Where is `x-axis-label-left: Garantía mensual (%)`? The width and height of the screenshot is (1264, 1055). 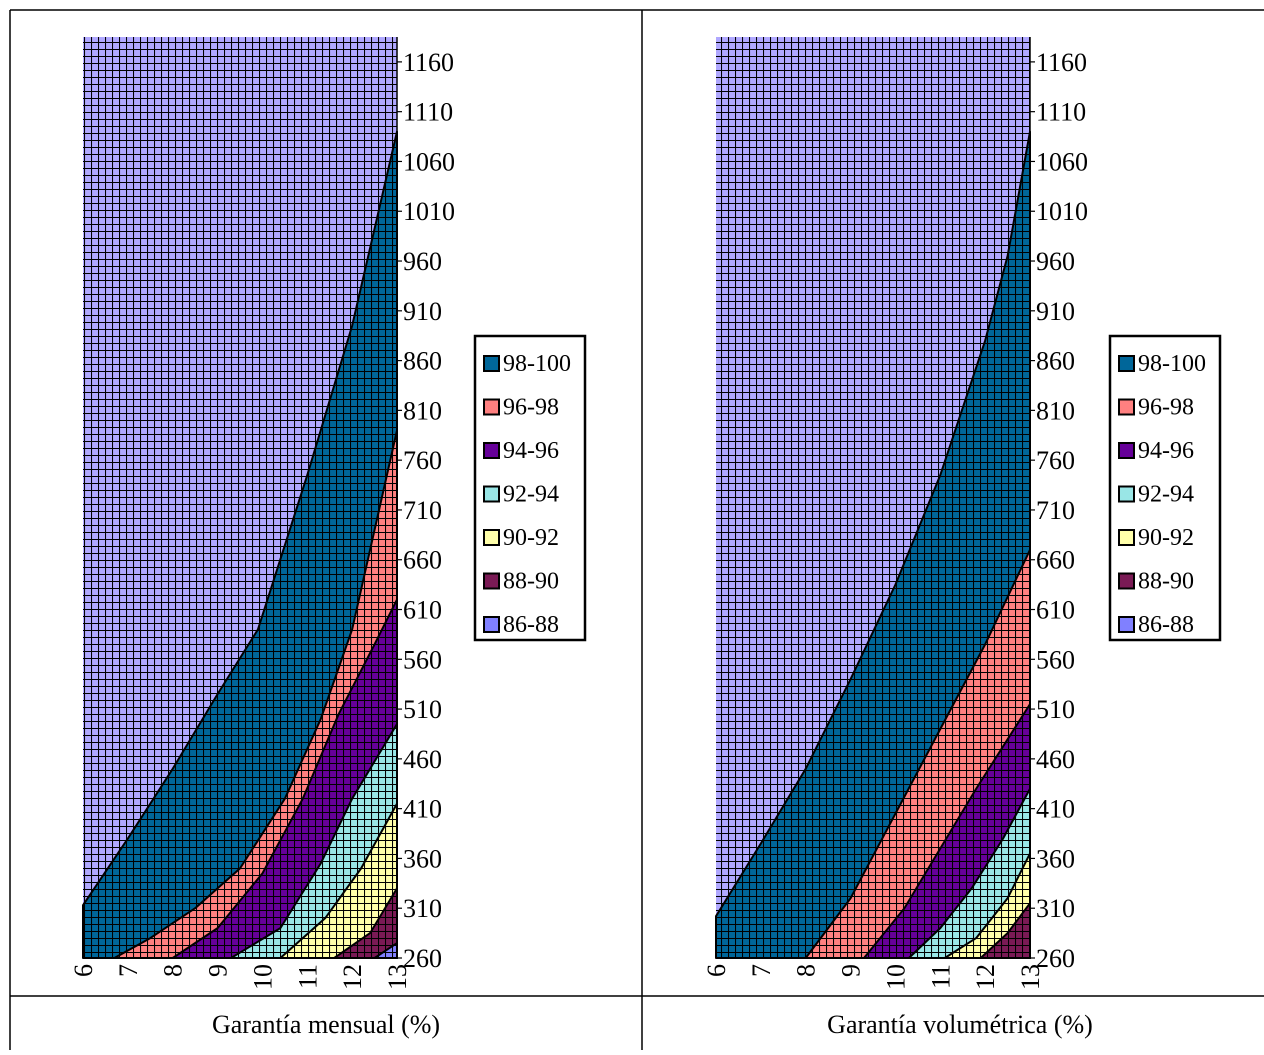
x-axis-label-left: Garantía mensual (%) is located at coordinates (326, 1024).